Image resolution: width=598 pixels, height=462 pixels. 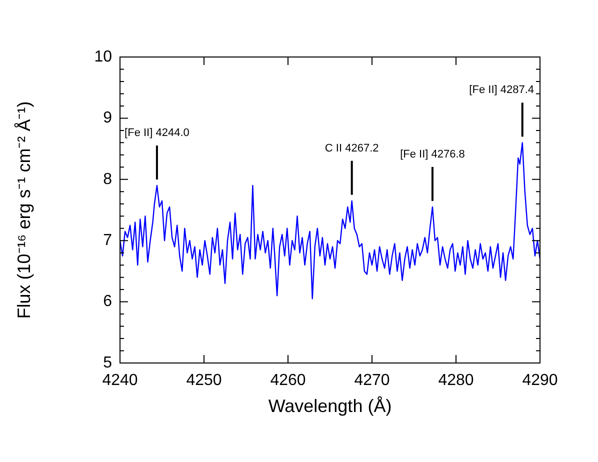 I want to click on x-tick-label: 4270, so click(x=372, y=381).